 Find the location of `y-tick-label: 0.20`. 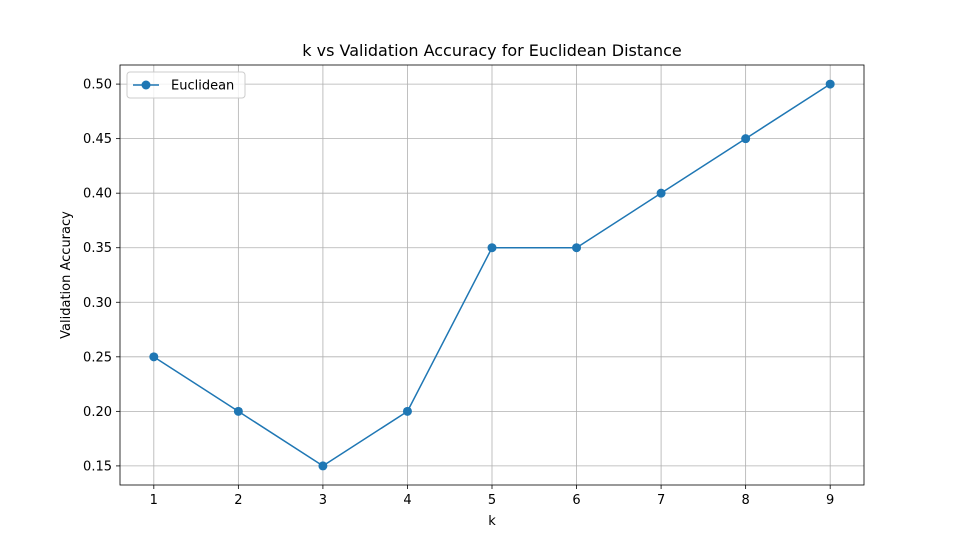

y-tick-label: 0.20 is located at coordinates (97, 412).